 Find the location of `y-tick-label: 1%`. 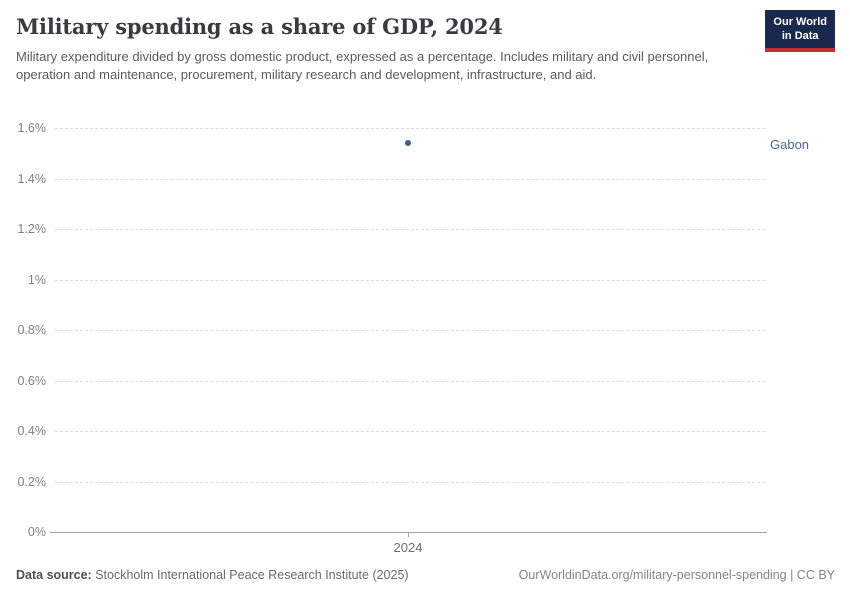

y-tick-label: 1% is located at coordinates (36, 280).